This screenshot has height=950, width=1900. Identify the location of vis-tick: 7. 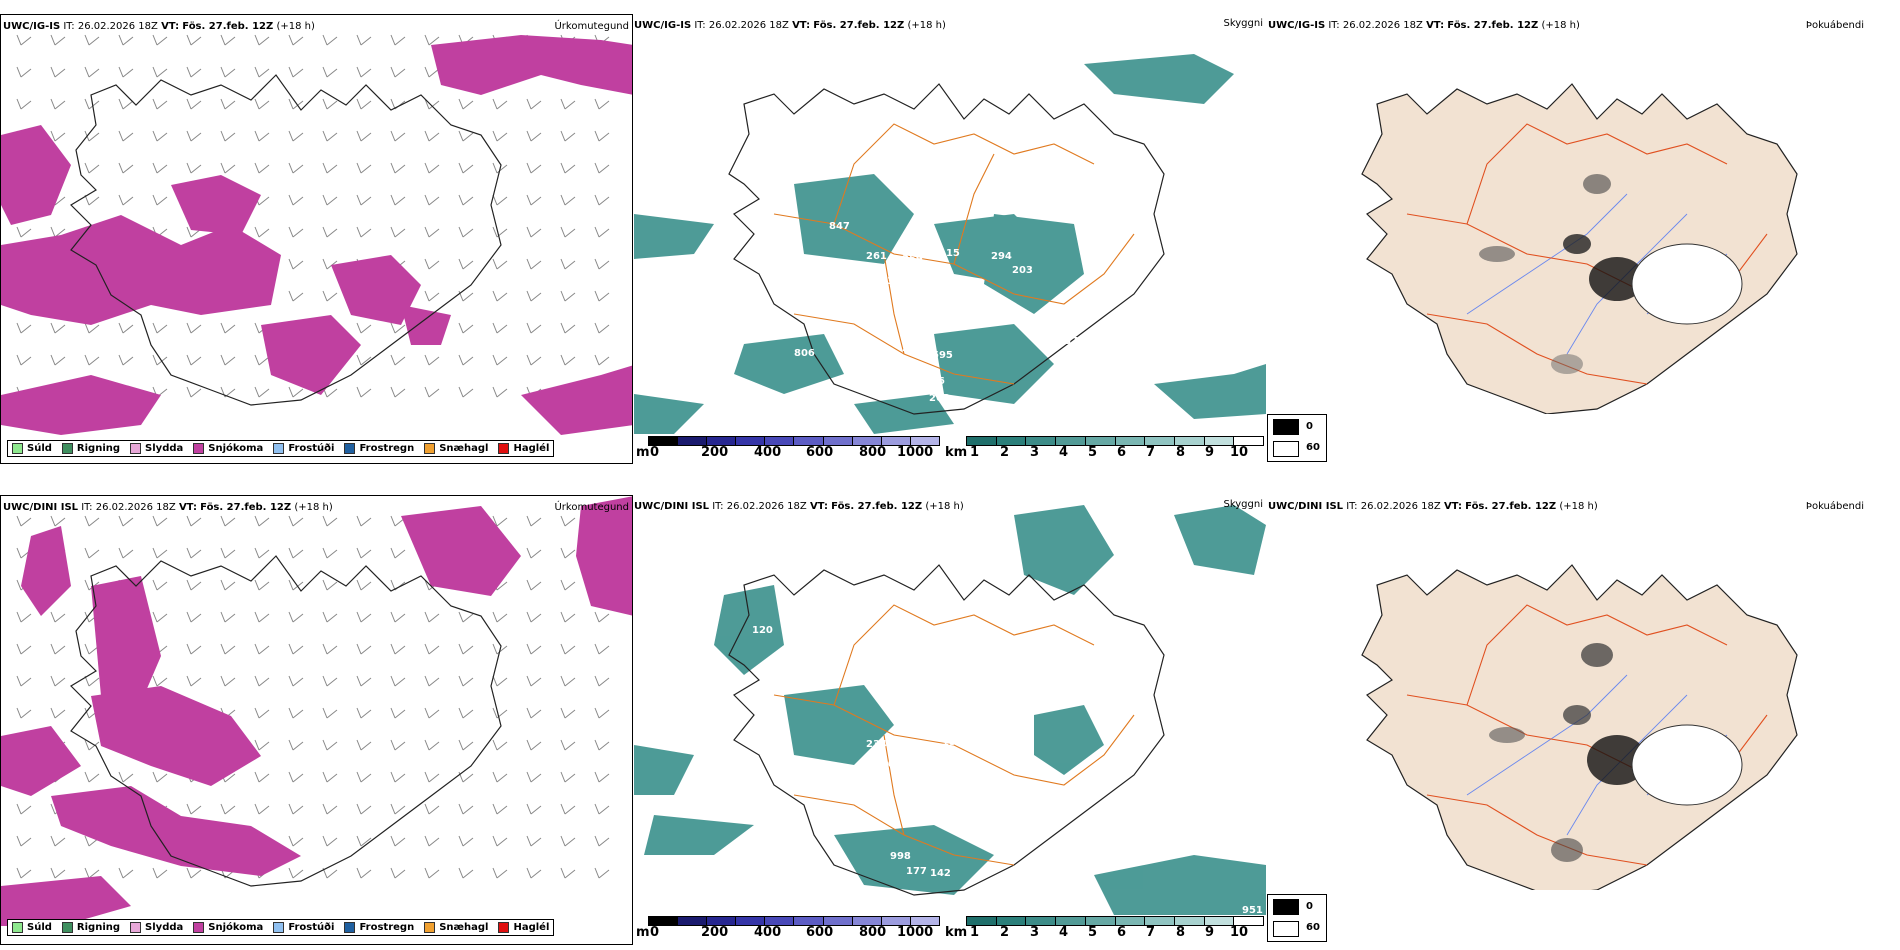
(1151, 452).